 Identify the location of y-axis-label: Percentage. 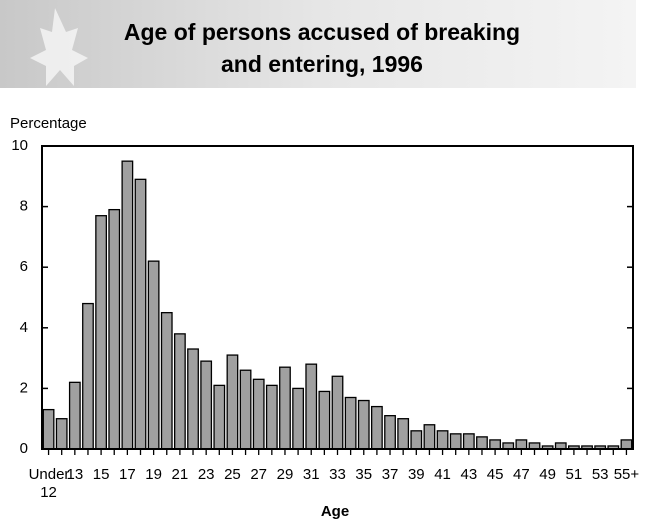
(48, 123).